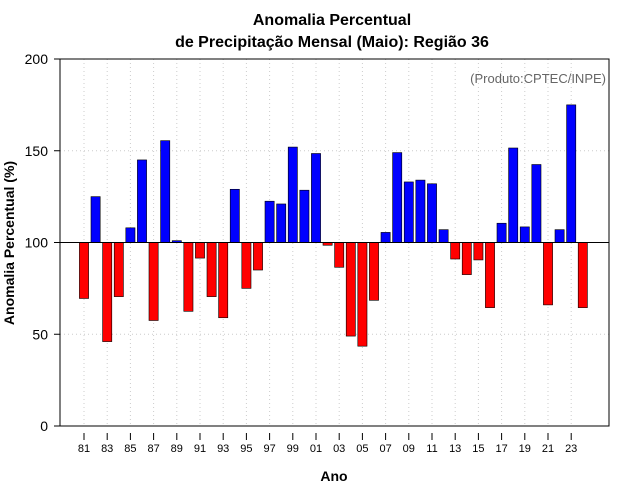  I want to click on y-tick-label: 50, so click(40, 334).